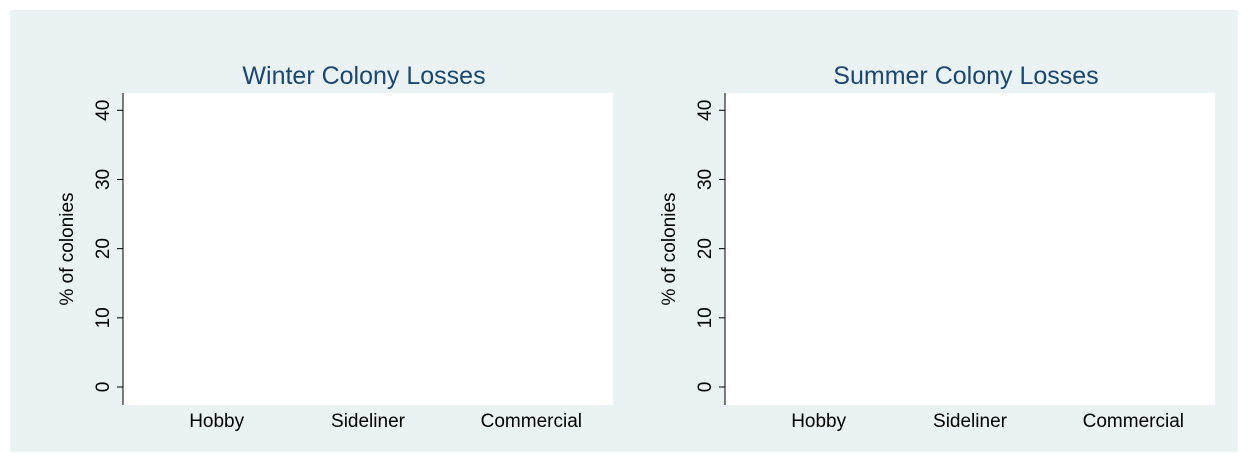  What do you see at coordinates (363, 76) in the screenshot?
I see `chart-title: Winter Colony Losses` at bounding box center [363, 76].